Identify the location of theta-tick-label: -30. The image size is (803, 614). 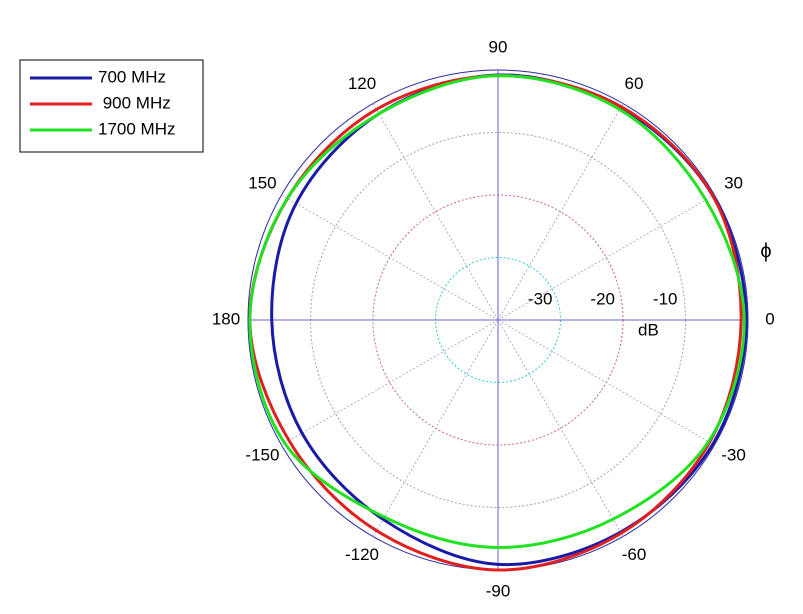
(733, 454).